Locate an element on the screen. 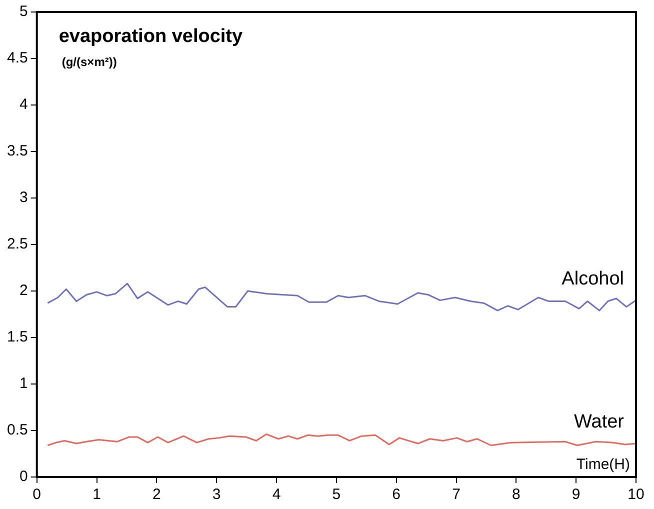 The height and width of the screenshot is (509, 654). x-tick-label: 9 is located at coordinates (576, 495).